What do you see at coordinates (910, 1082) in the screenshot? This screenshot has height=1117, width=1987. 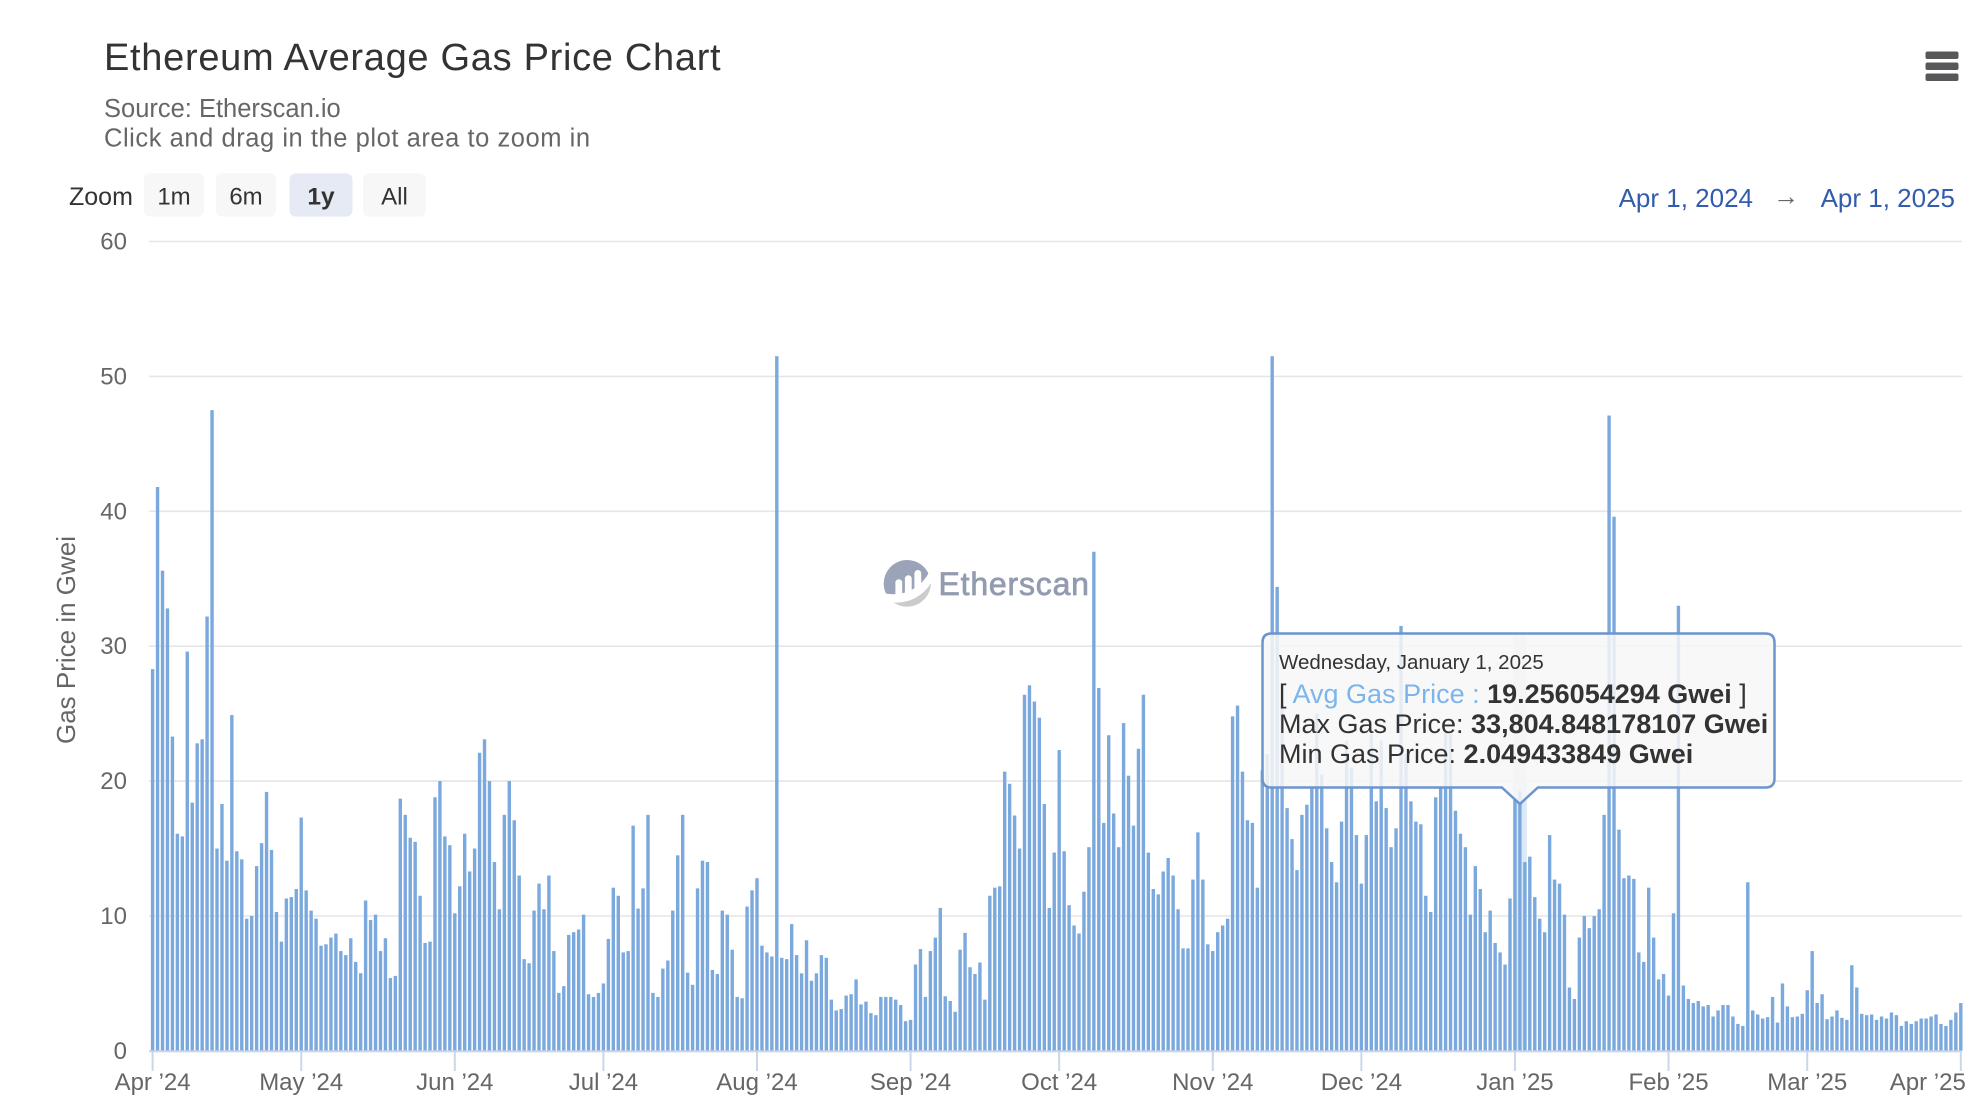 I see `svg-text: Sep ’24` at bounding box center [910, 1082].